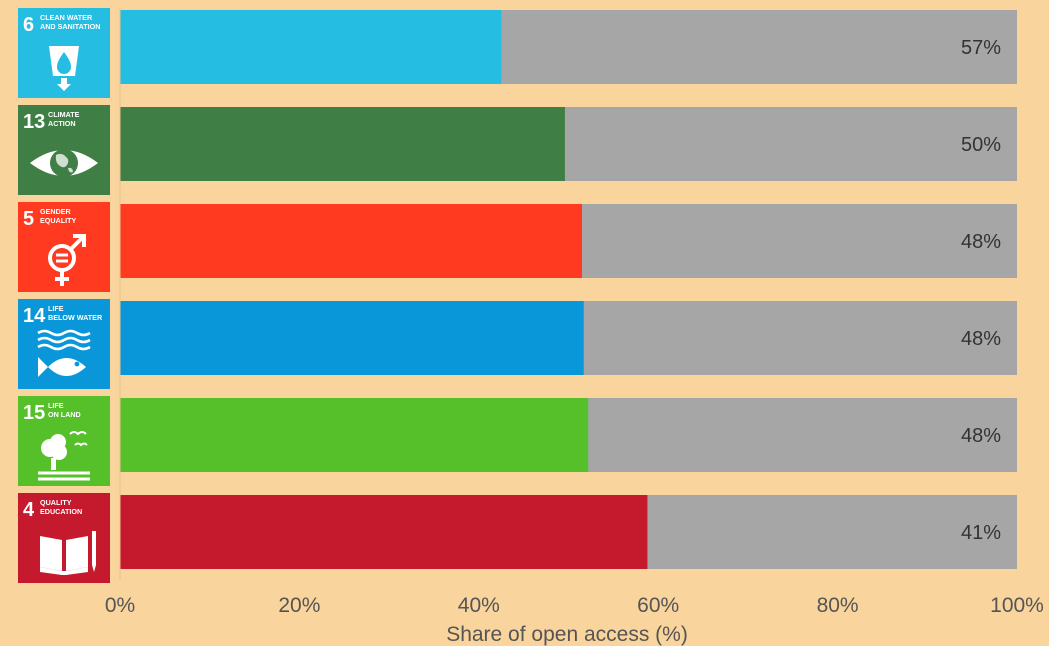 This screenshot has height=646, width=1049. Describe the element at coordinates (58, 220) in the screenshot. I see `sdg-title-line: EQUALITY` at that location.